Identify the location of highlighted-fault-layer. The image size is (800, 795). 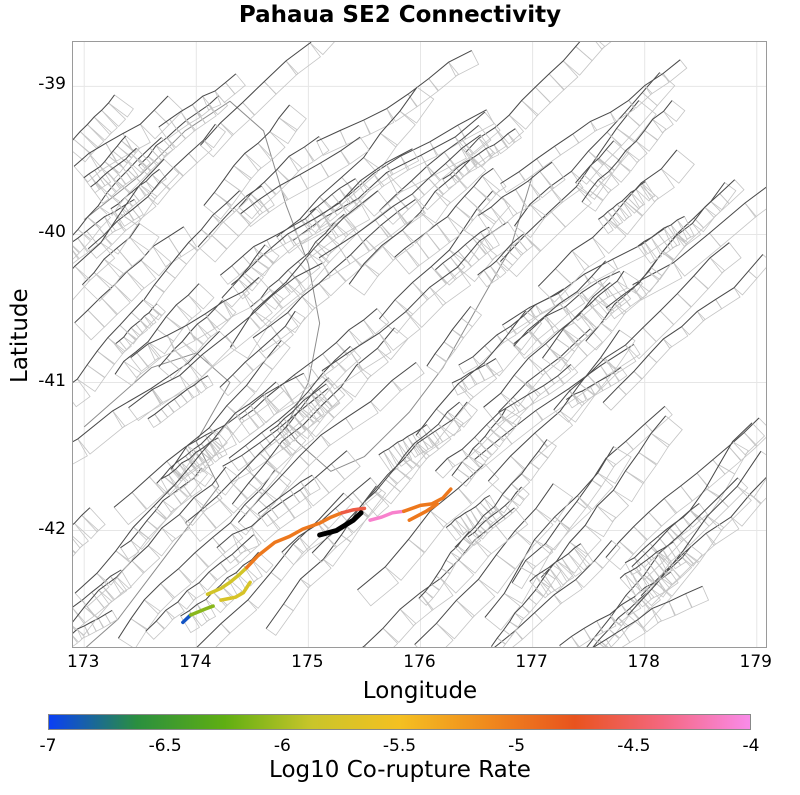
(340, 524).